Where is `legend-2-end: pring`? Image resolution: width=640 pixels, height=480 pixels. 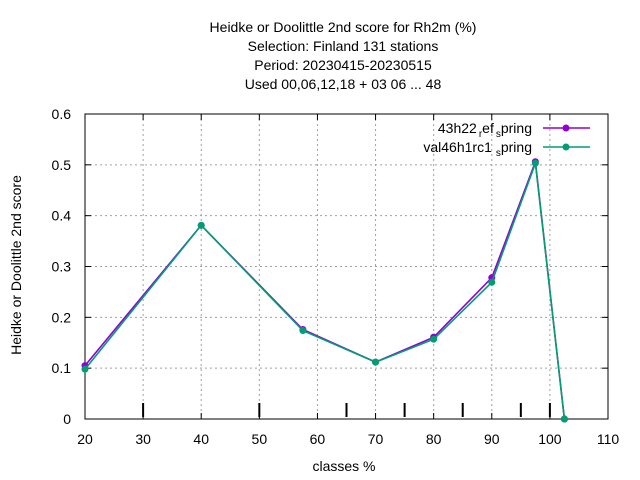
legend-2-end: pring is located at coordinates (516, 147).